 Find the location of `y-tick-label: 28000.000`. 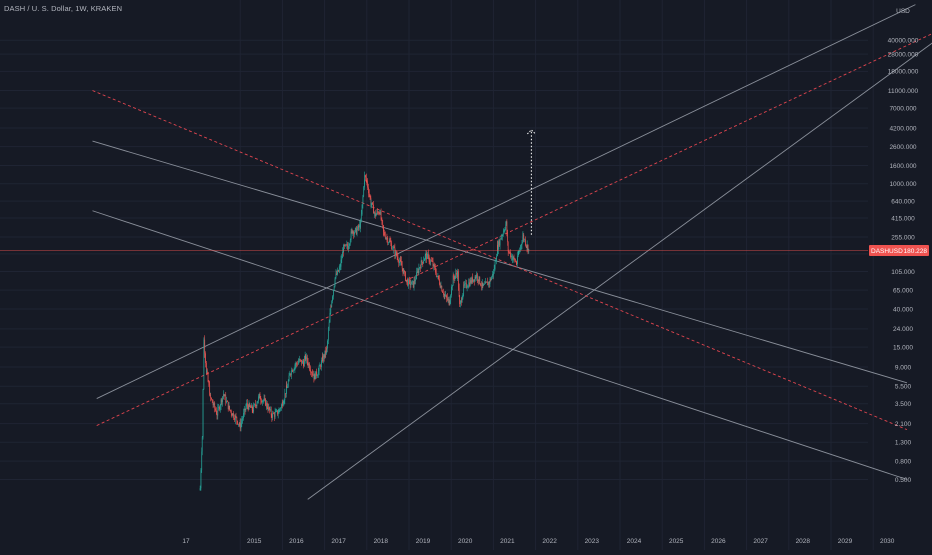

y-tick-label: 28000.000 is located at coordinates (903, 54).